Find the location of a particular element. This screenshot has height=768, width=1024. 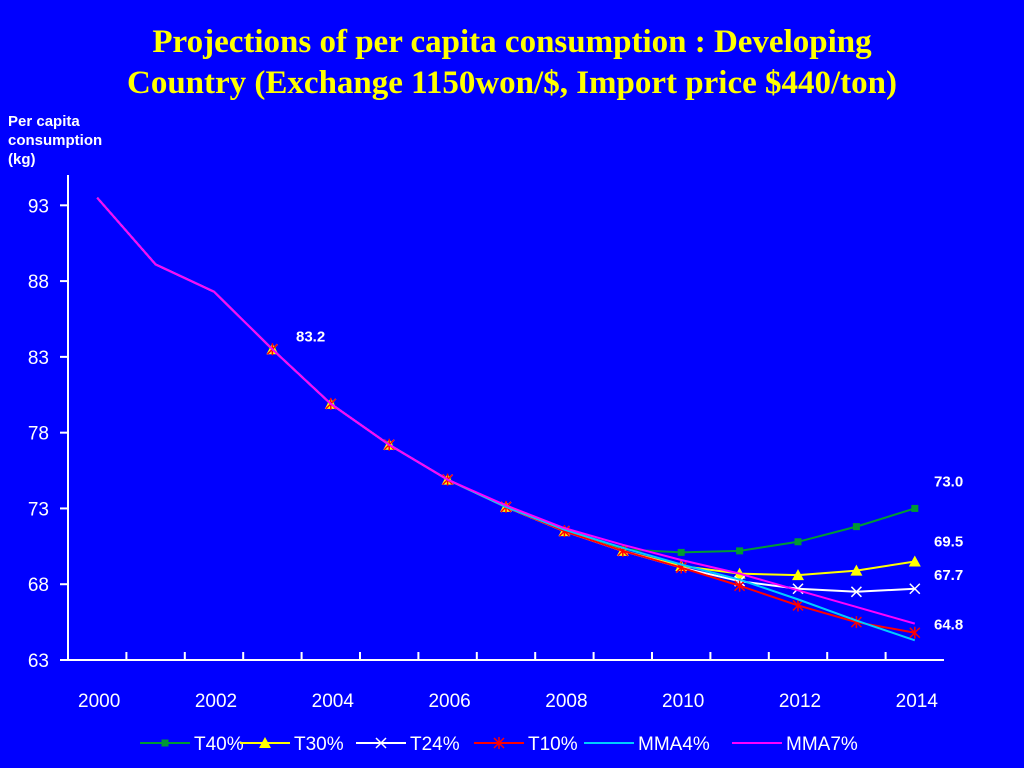

y-tick-label: 88 is located at coordinates (38, 282).